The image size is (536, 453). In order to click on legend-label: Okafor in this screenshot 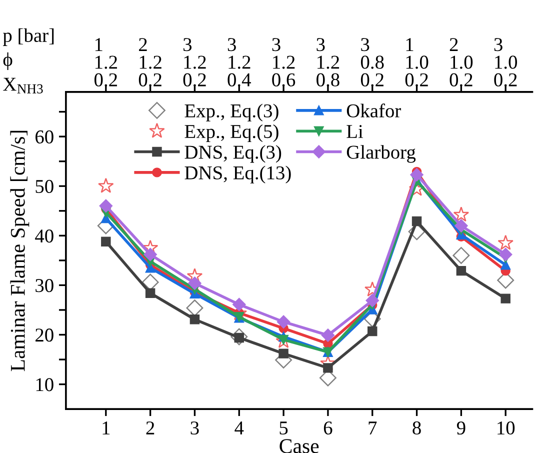, I will do `click(374, 111)`.